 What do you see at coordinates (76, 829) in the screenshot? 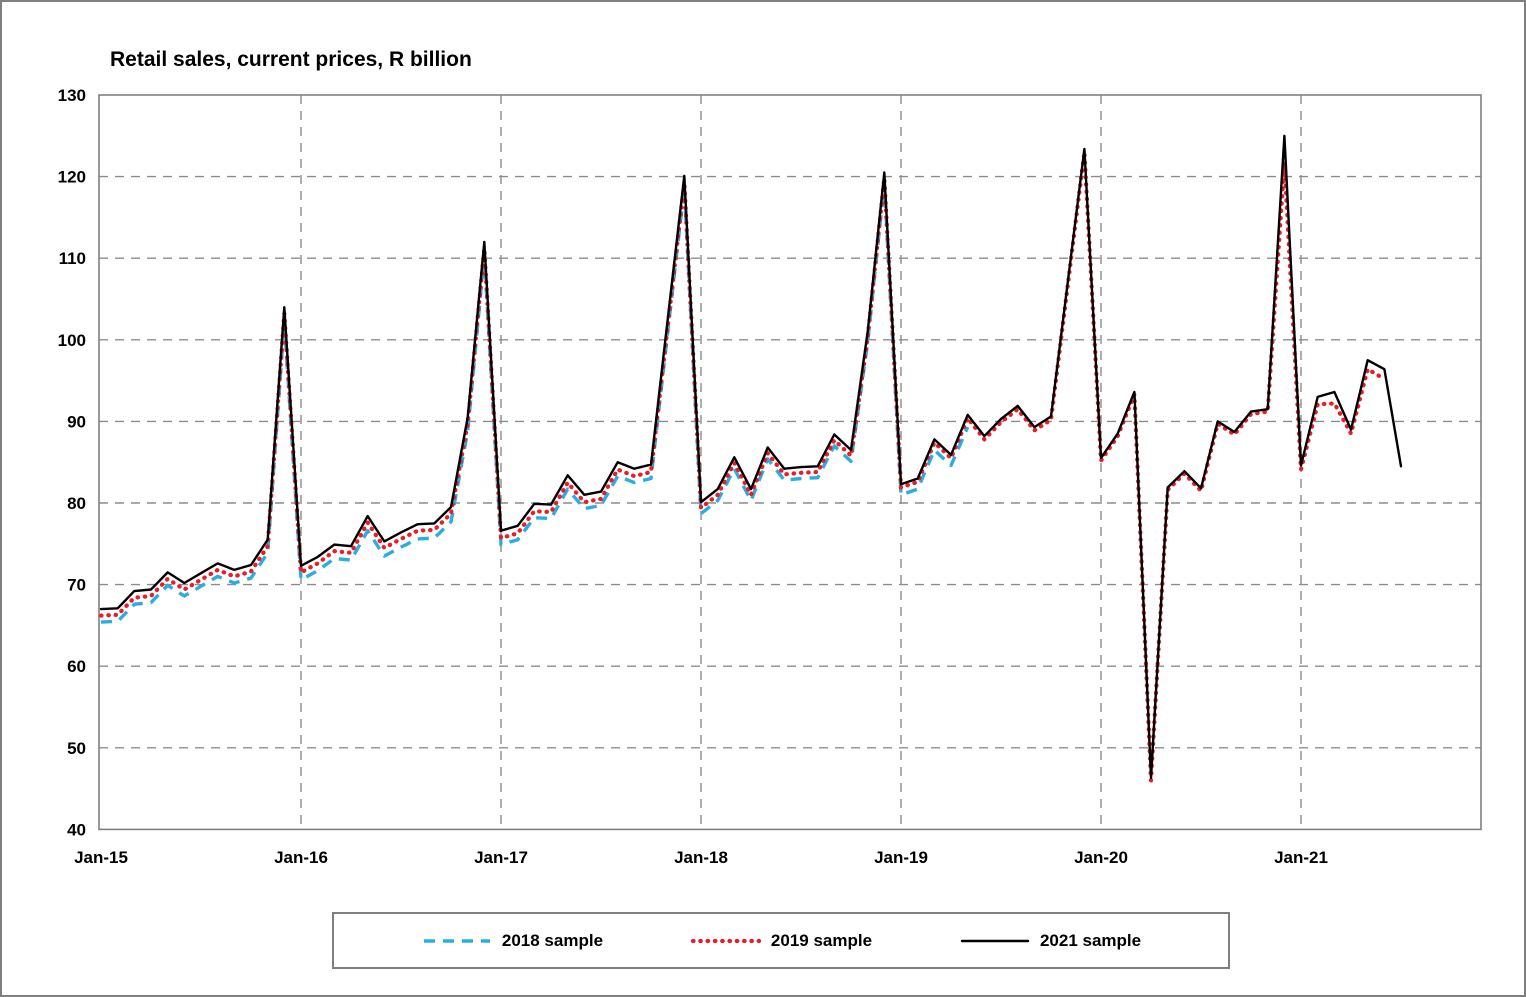
I see `y-axis-tick-label: 40` at bounding box center [76, 829].